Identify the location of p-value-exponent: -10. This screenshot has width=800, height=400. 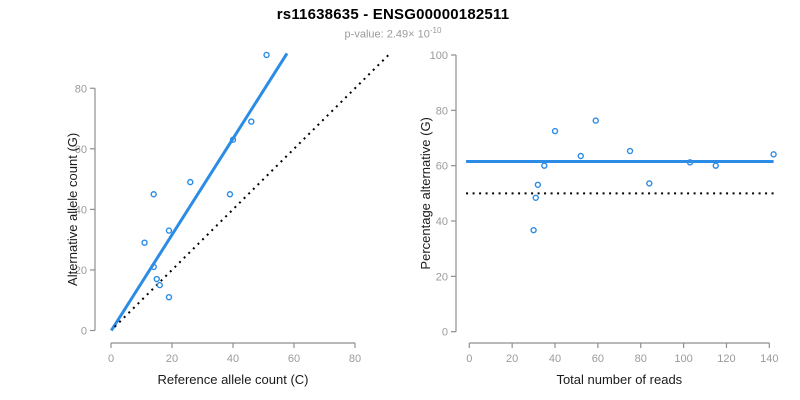
(435, 30).